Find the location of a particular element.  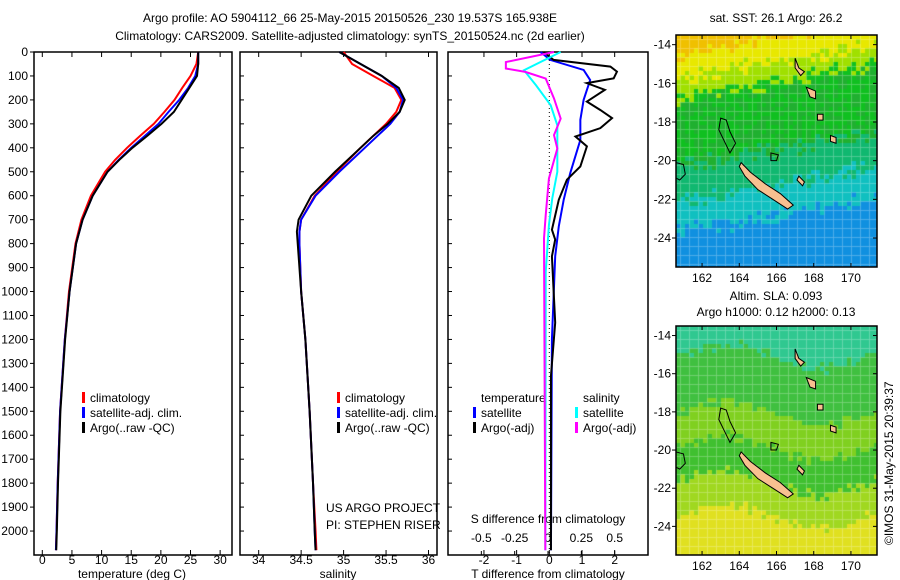

series-s-argo is located at coordinates (533, 301).